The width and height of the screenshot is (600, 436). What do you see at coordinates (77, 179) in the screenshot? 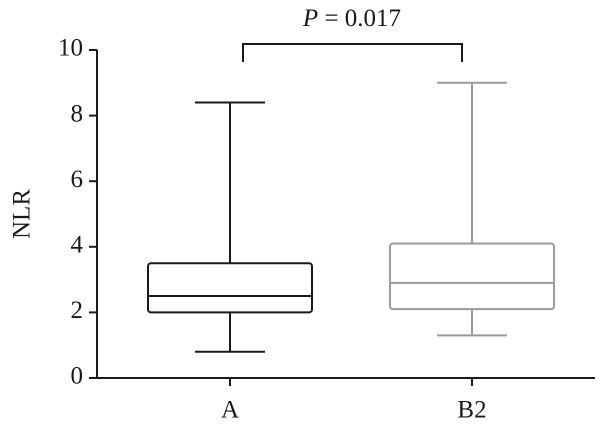
I see `y-tick-label: 6` at bounding box center [77, 179].